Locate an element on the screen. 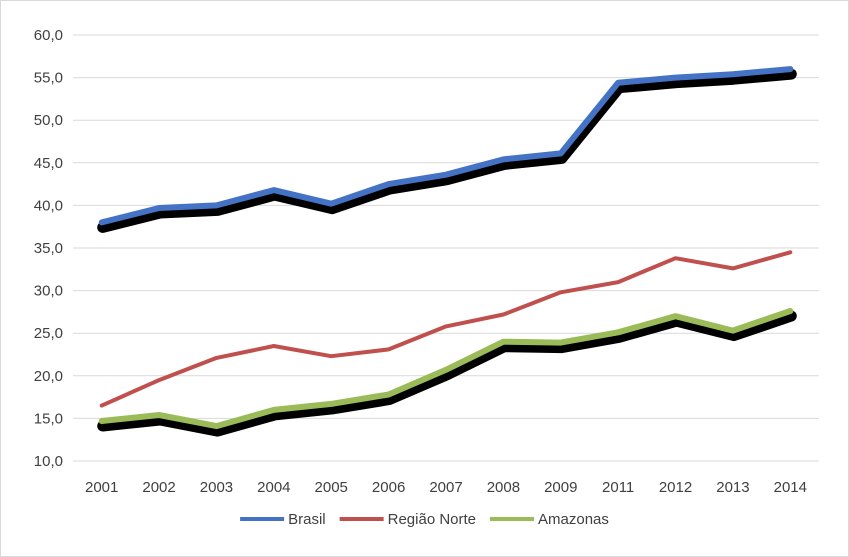 Image resolution: width=849 pixels, height=557 pixels. x-tick-label: 2009 is located at coordinates (560, 487).